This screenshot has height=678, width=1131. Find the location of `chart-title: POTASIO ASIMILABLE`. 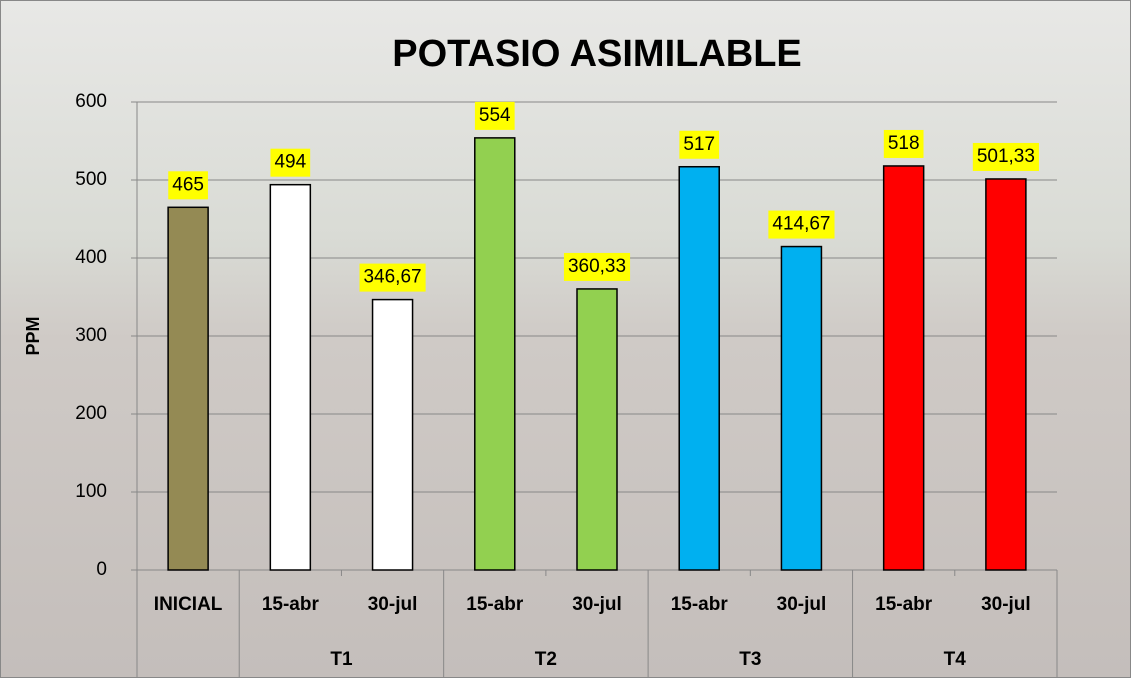

chart-title: POTASIO ASIMILABLE is located at coordinates (597, 54).